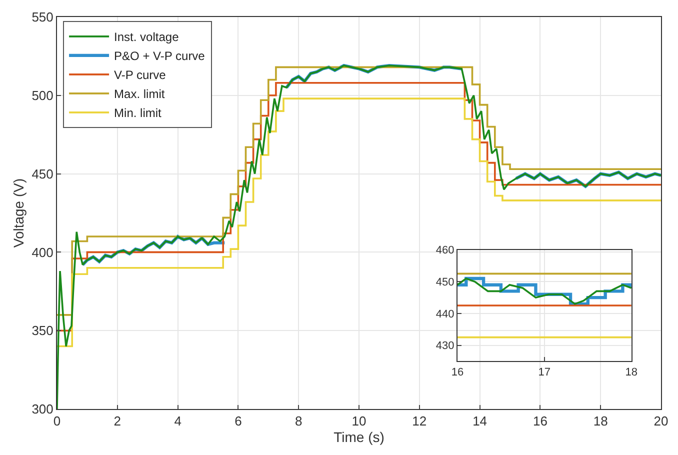 The image size is (678, 455). Describe the element at coordinates (140, 94) in the screenshot. I see `legend-label: Max. limit` at that location.